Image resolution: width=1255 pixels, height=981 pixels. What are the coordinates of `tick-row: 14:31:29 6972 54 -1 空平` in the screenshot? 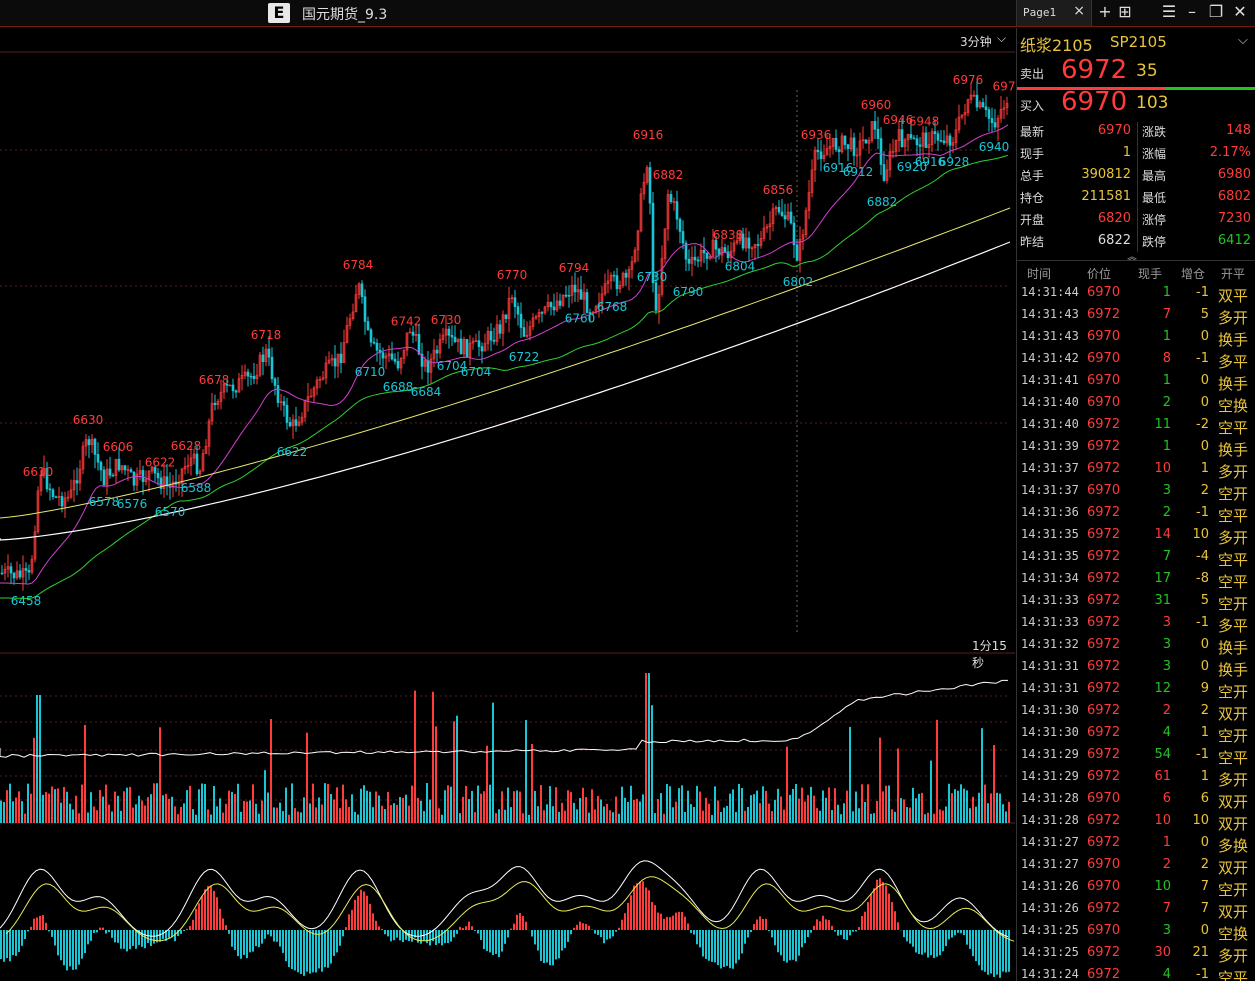 It's located at (1136, 755).